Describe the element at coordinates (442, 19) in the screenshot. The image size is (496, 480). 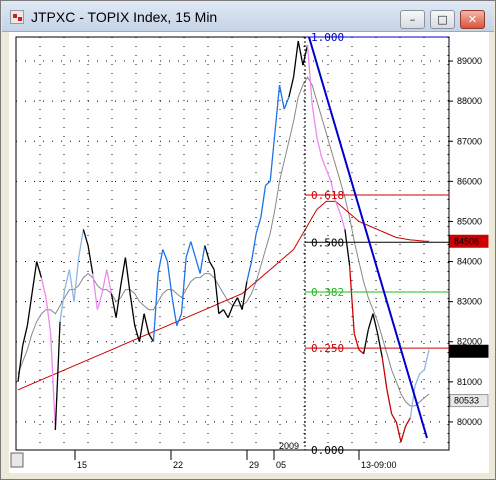
I see `maximize-button: □` at that location.